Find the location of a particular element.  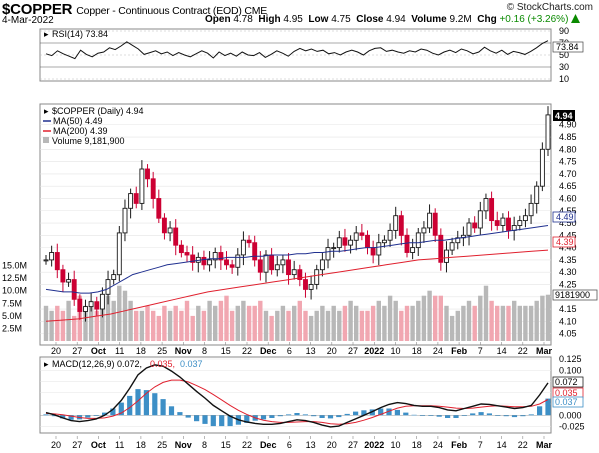

chg-value: +0.16 (+3.26%) is located at coordinates (534, 19).